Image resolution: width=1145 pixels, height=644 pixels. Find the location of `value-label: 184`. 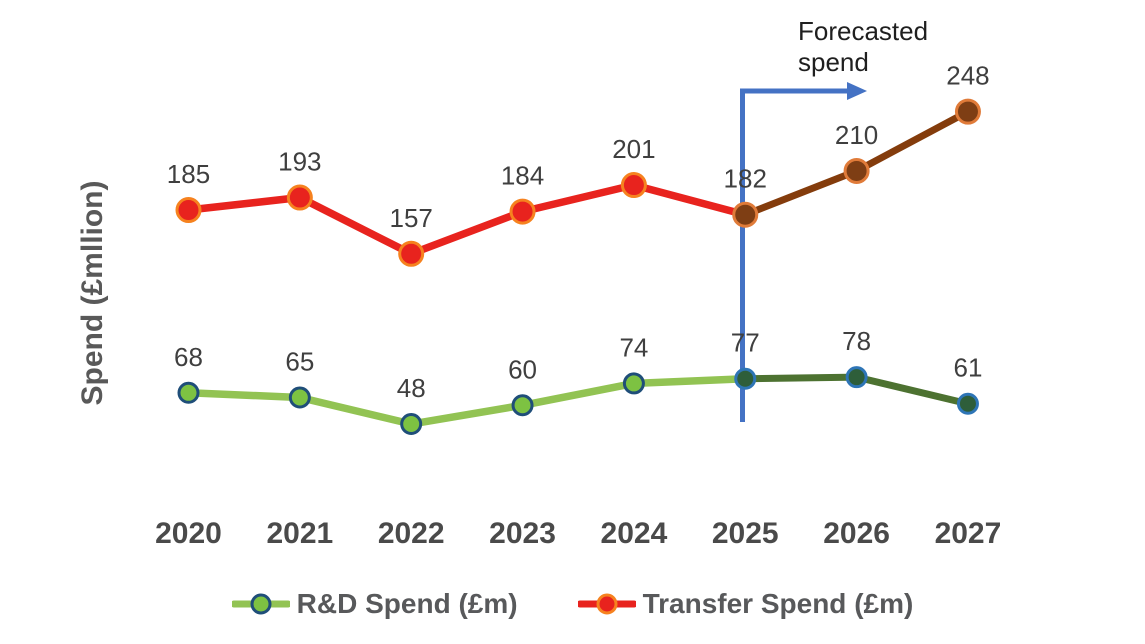

value-label: 184 is located at coordinates (522, 176).